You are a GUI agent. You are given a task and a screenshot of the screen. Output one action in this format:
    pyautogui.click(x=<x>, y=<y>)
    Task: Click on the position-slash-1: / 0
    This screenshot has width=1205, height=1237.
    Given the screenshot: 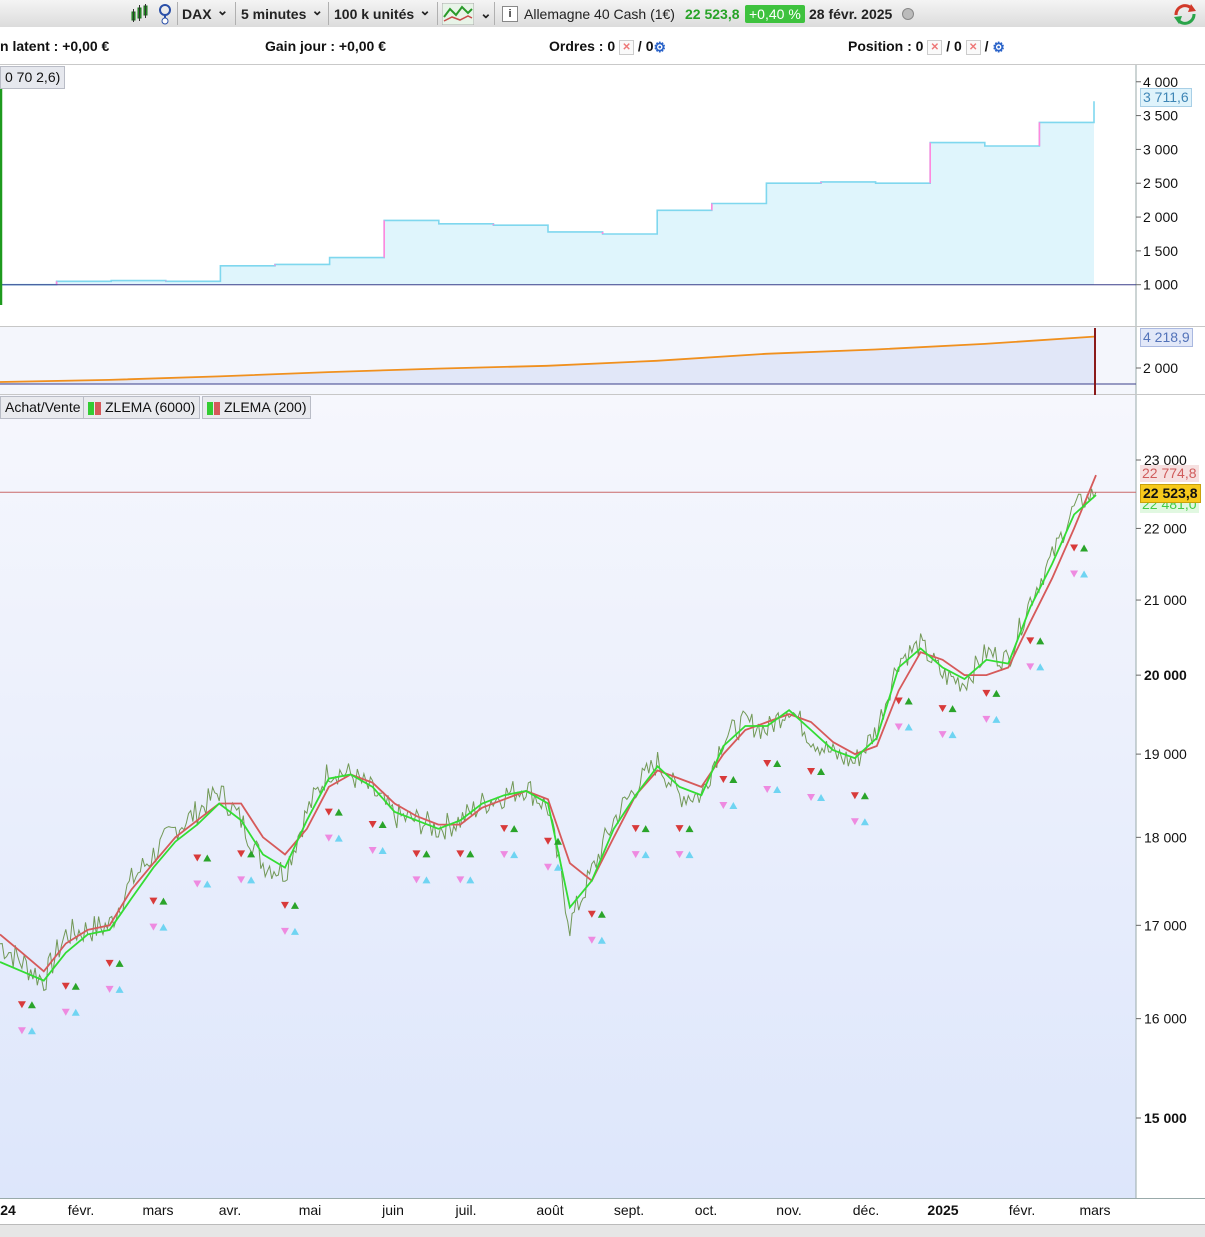 What is the action you would take?
    pyautogui.click(x=954, y=46)
    